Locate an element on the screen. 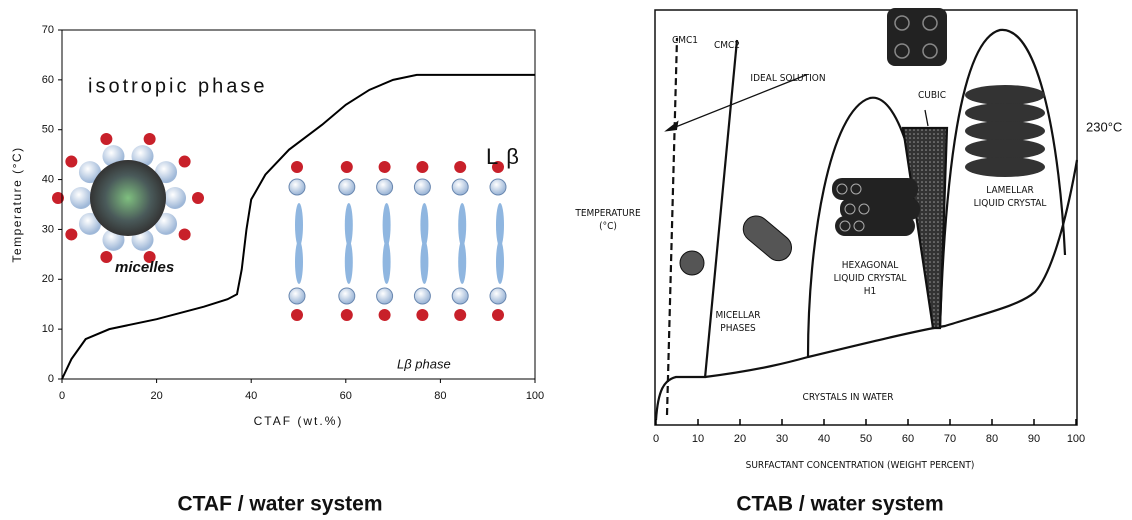 Image resolution: width=1132 pixels, height=520 pixels. annotation: micelles is located at coordinates (144, 267).